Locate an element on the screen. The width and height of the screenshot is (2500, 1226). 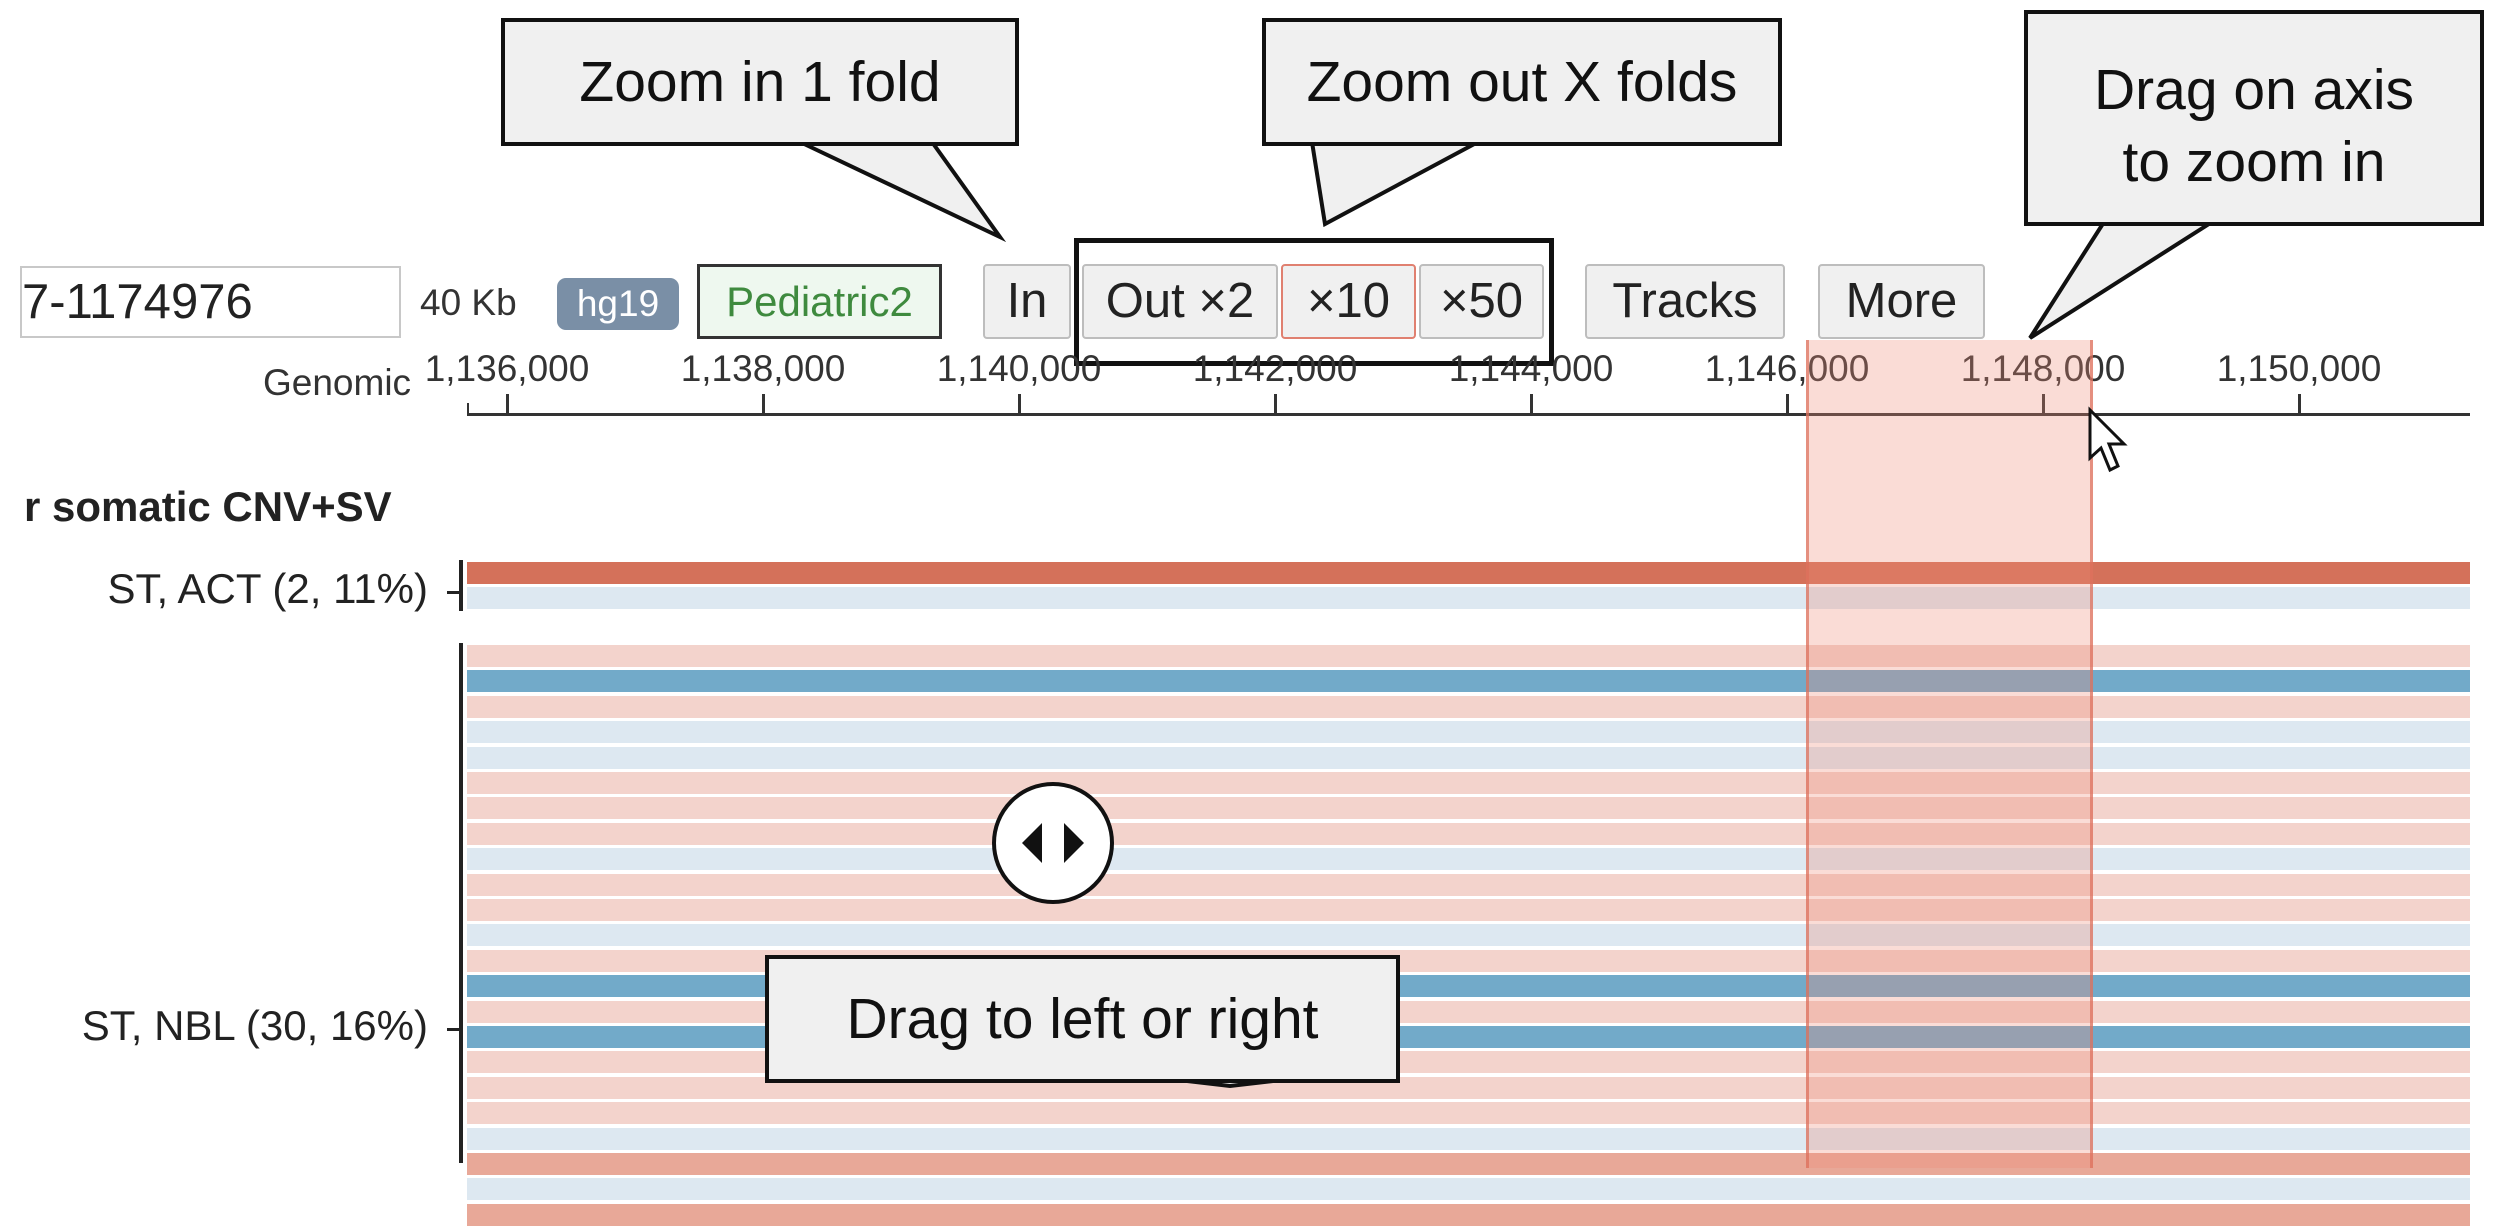
zoom-out-10x-button: ×10 is located at coordinates (1348, 301).